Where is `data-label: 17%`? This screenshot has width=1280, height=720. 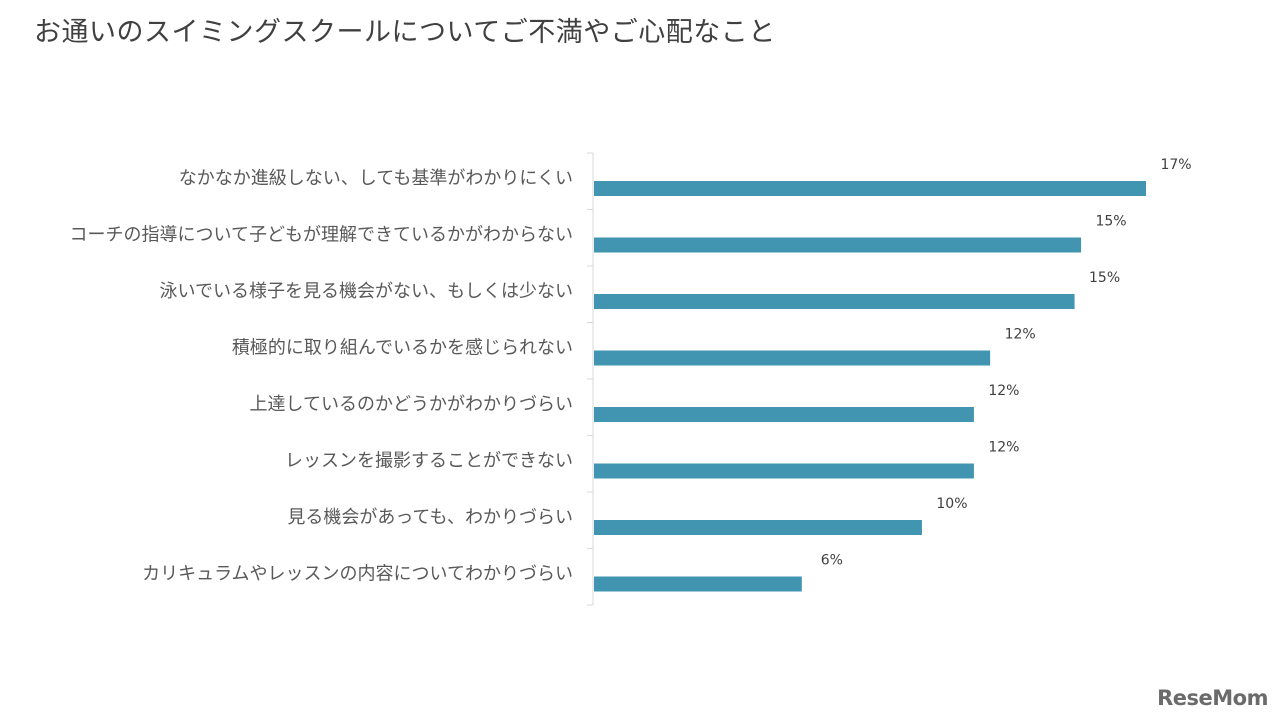 data-label: 17% is located at coordinates (1175, 165).